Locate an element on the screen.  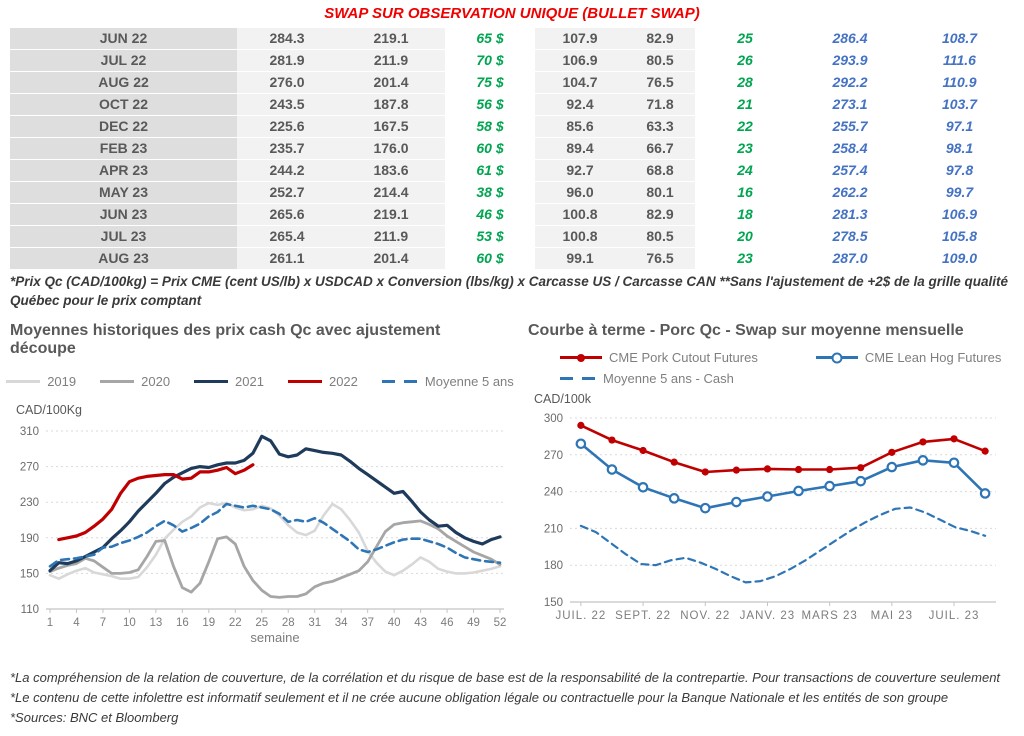
legend-label: CME Lean Hog Futures is located at coordinates (933, 357).